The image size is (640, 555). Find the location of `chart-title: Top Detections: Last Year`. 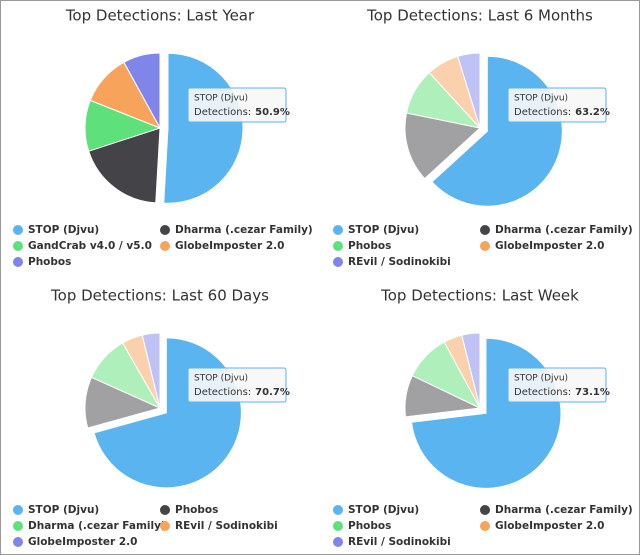

chart-title: Top Detections: Last Year is located at coordinates (160, 16).